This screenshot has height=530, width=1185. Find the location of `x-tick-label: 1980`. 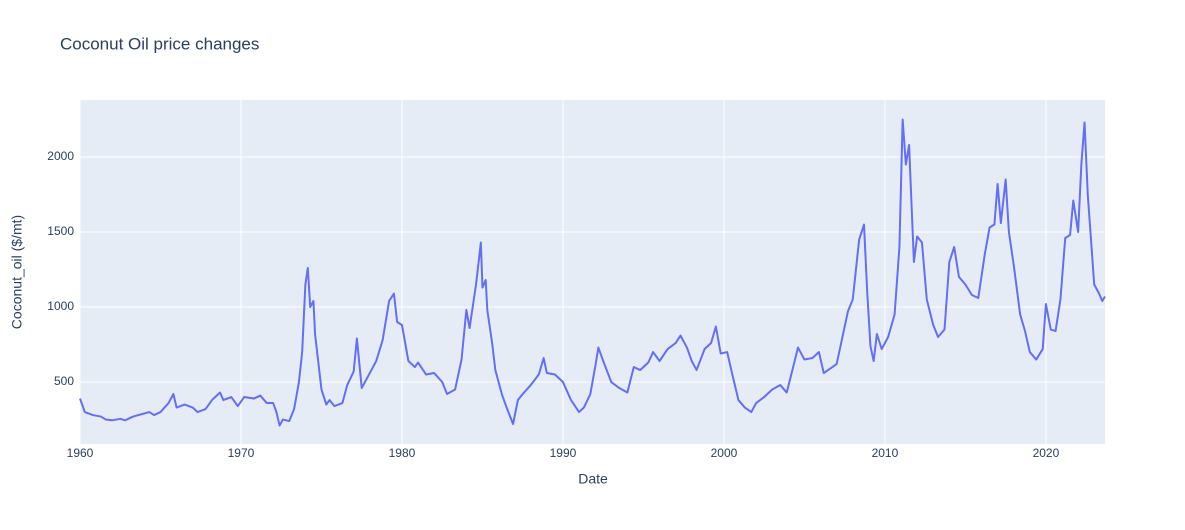

x-tick-label: 1980 is located at coordinates (402, 453).